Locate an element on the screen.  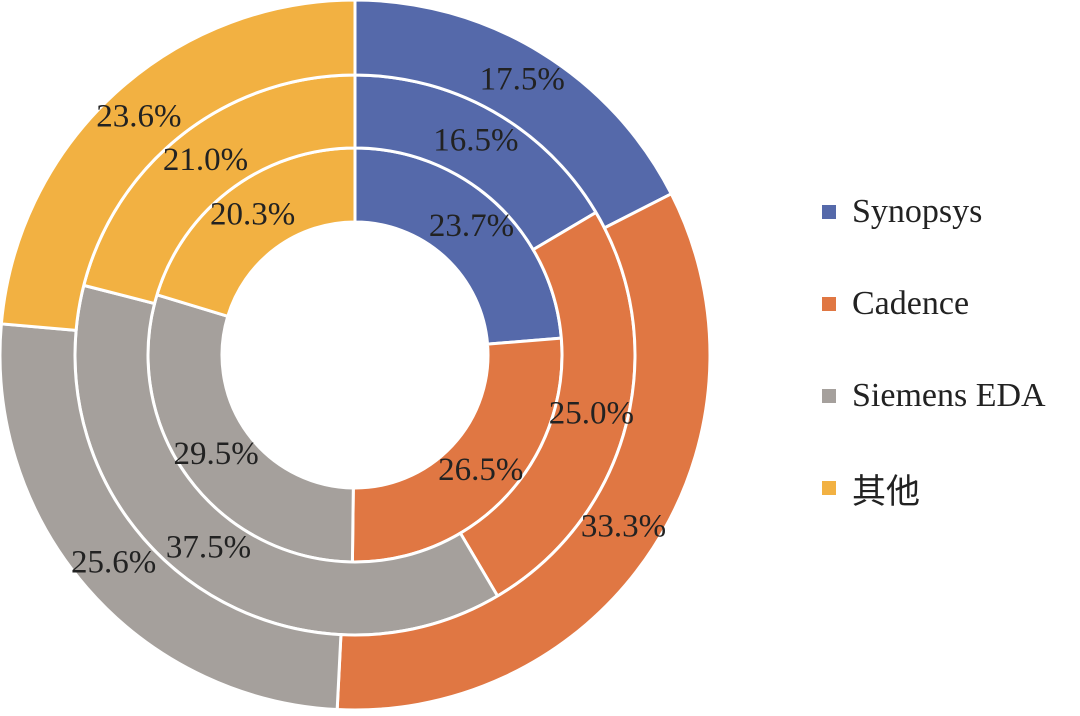
legend-item-synopsys: Synopsys is located at coordinates (934, 212).